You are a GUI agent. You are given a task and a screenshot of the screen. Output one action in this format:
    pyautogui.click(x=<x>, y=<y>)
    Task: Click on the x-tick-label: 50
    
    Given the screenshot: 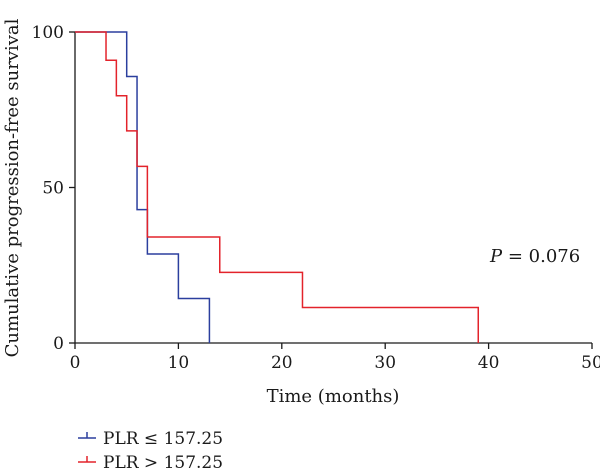 What is the action you would take?
    pyautogui.click(x=590, y=363)
    